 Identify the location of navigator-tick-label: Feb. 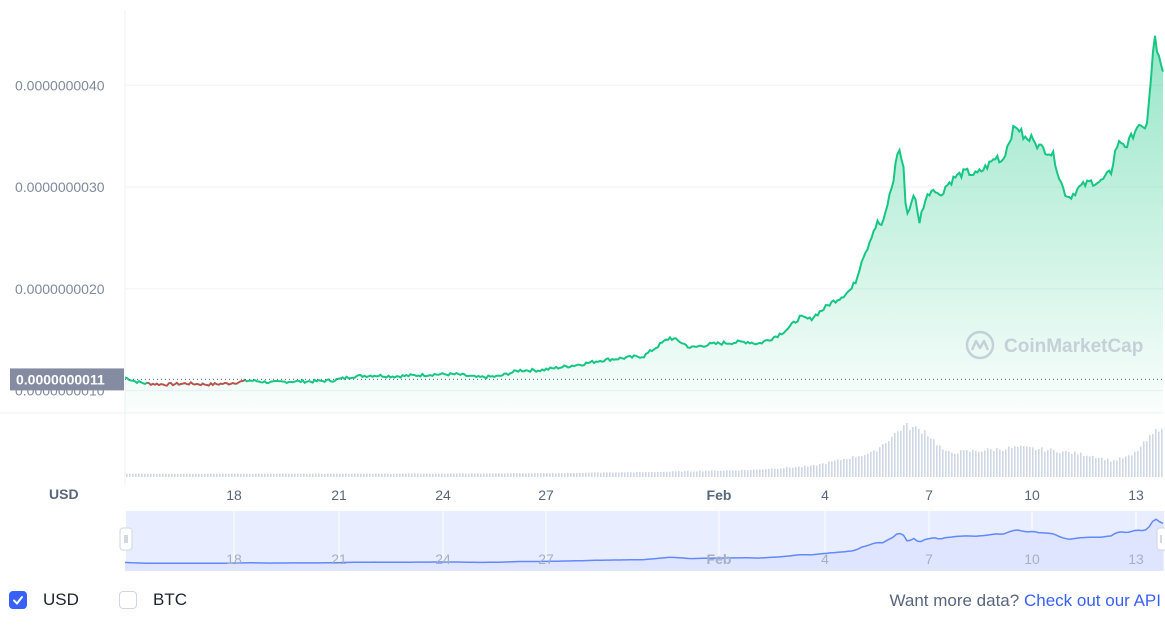
(719, 559).